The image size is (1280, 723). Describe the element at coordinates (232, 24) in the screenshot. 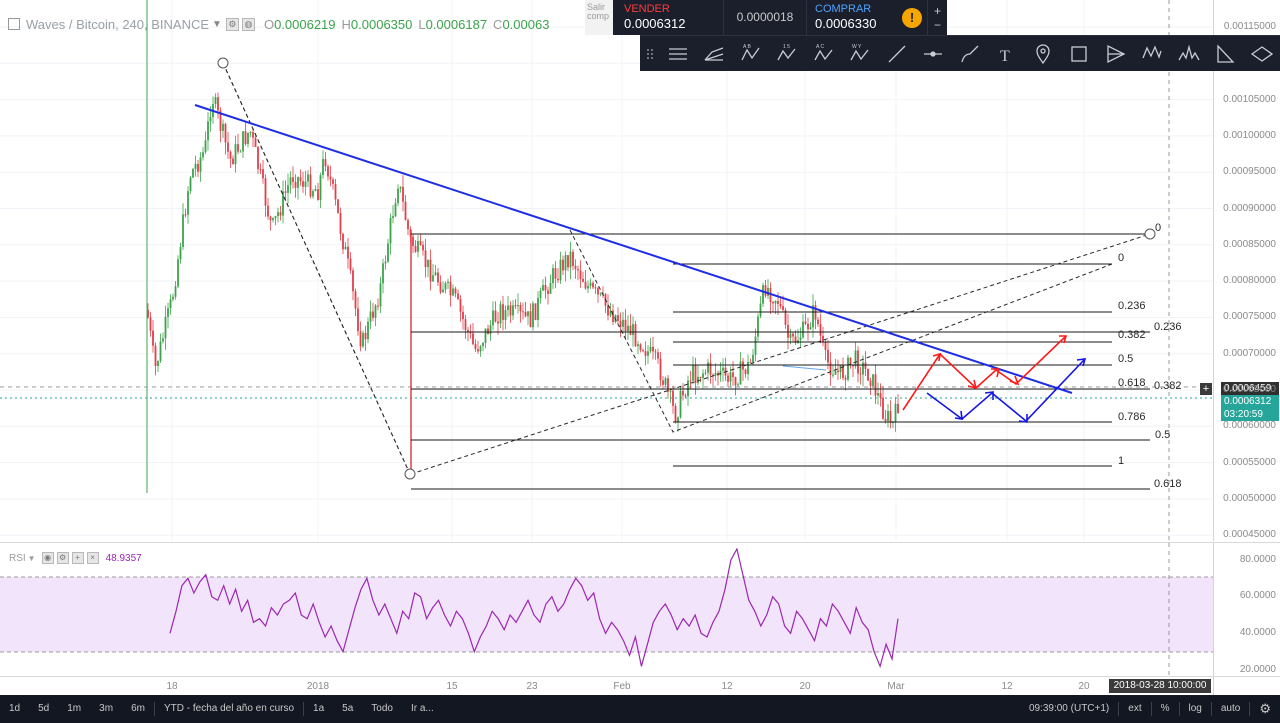

I see `settings-icon: ⚙` at that location.